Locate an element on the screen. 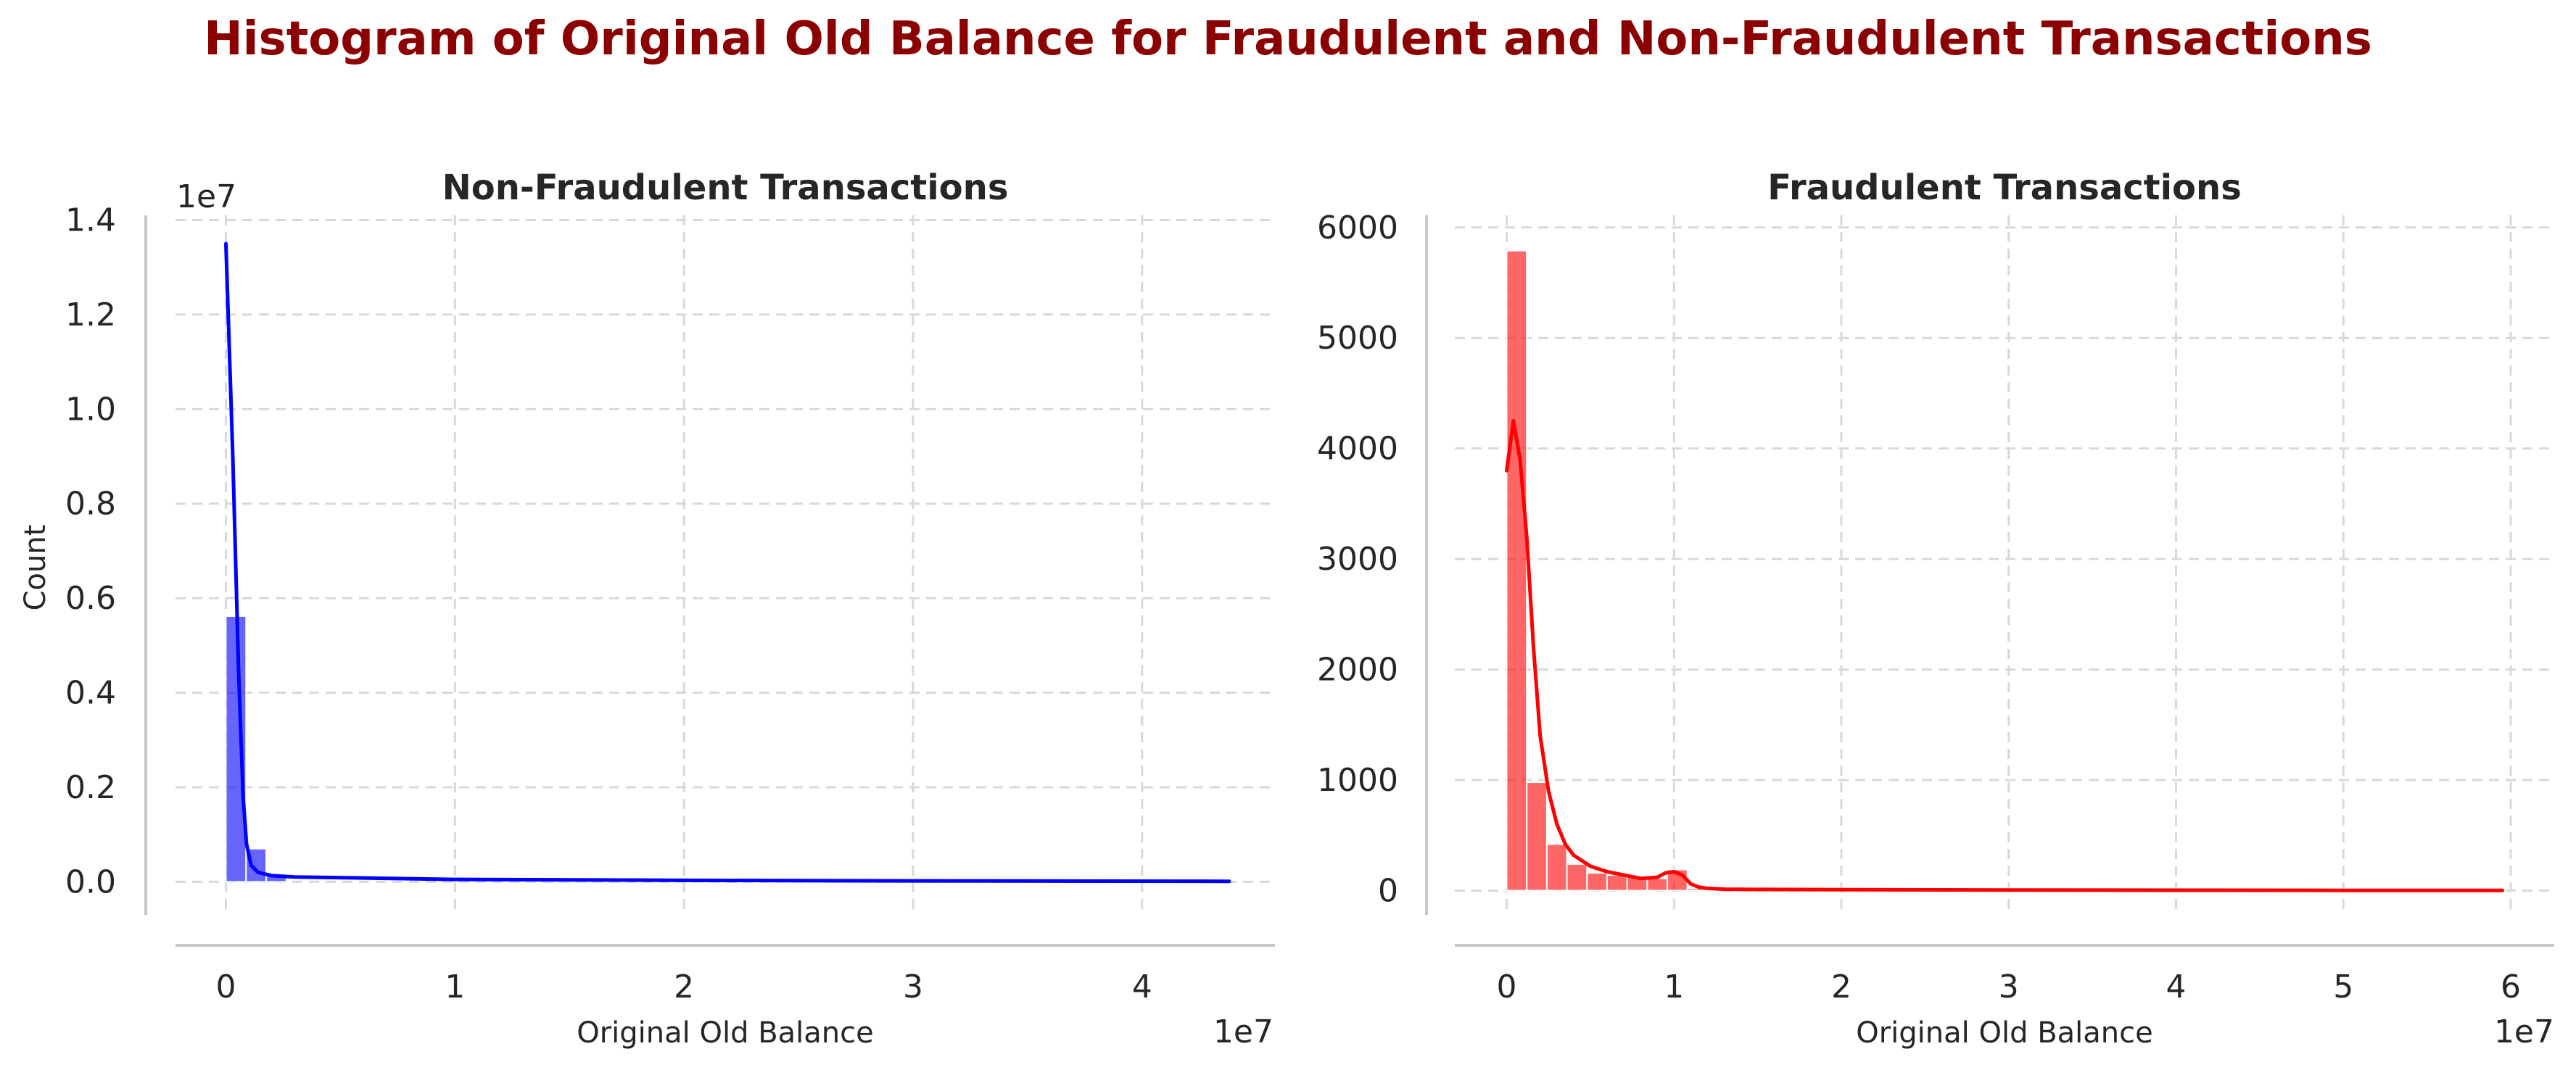 This screenshot has width=2576, height=1070. right-y-tick-label-4: 4000 is located at coordinates (1357, 449).